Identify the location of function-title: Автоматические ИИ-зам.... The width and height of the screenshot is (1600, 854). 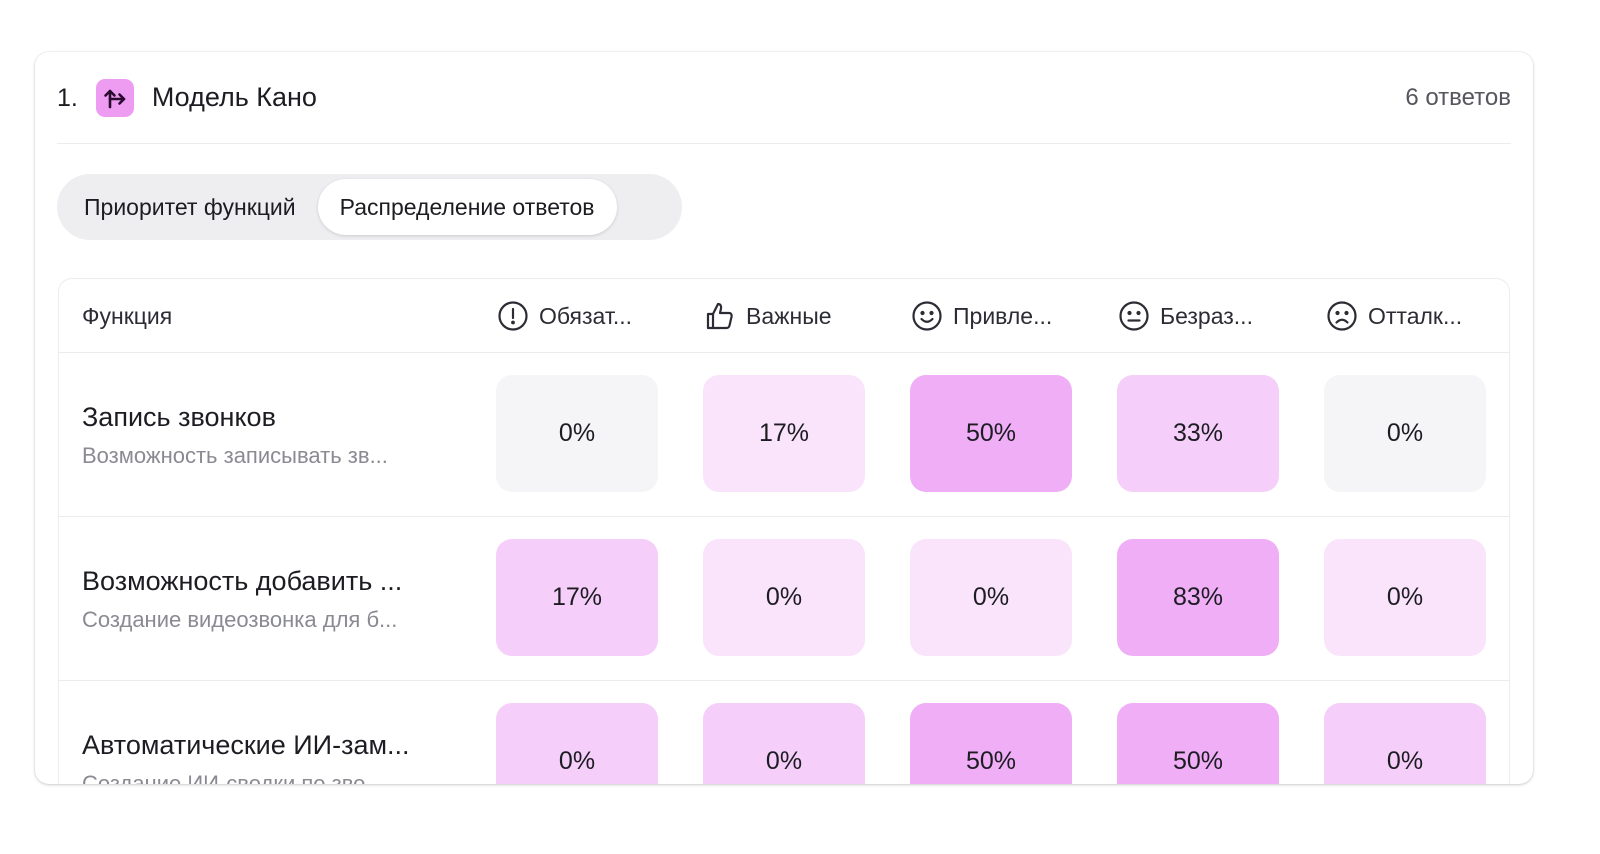
(246, 744).